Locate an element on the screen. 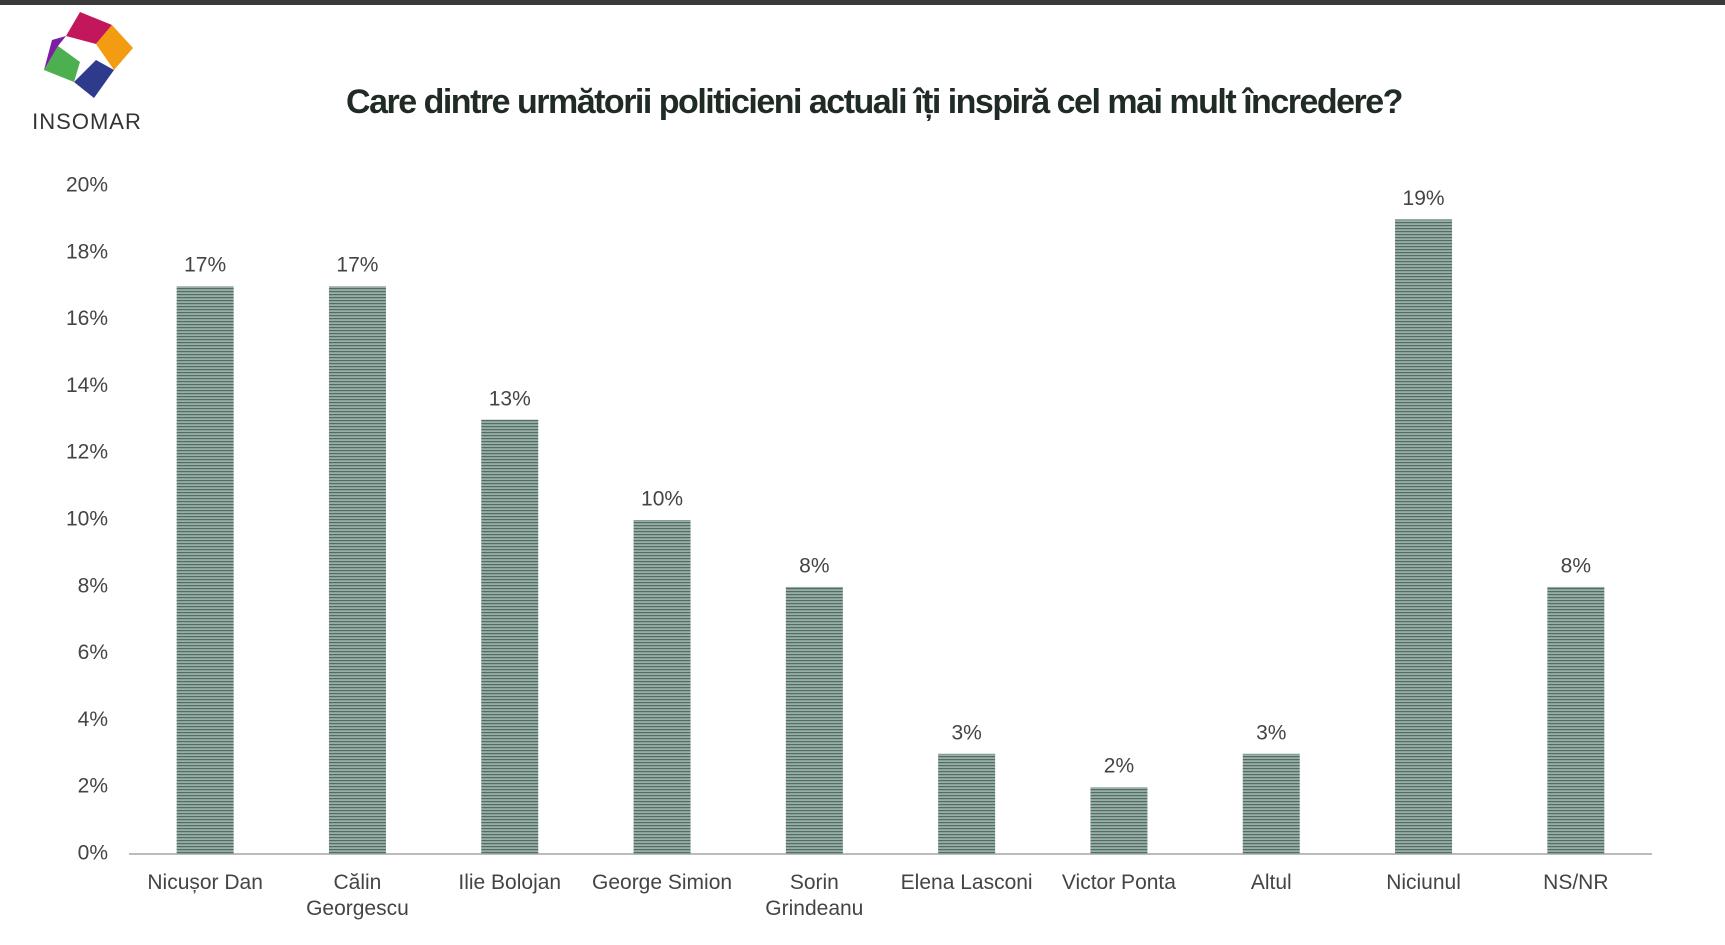 Image resolution: width=1725 pixels, height=945 pixels. y-tick-label: 20% is located at coordinates (87, 185).